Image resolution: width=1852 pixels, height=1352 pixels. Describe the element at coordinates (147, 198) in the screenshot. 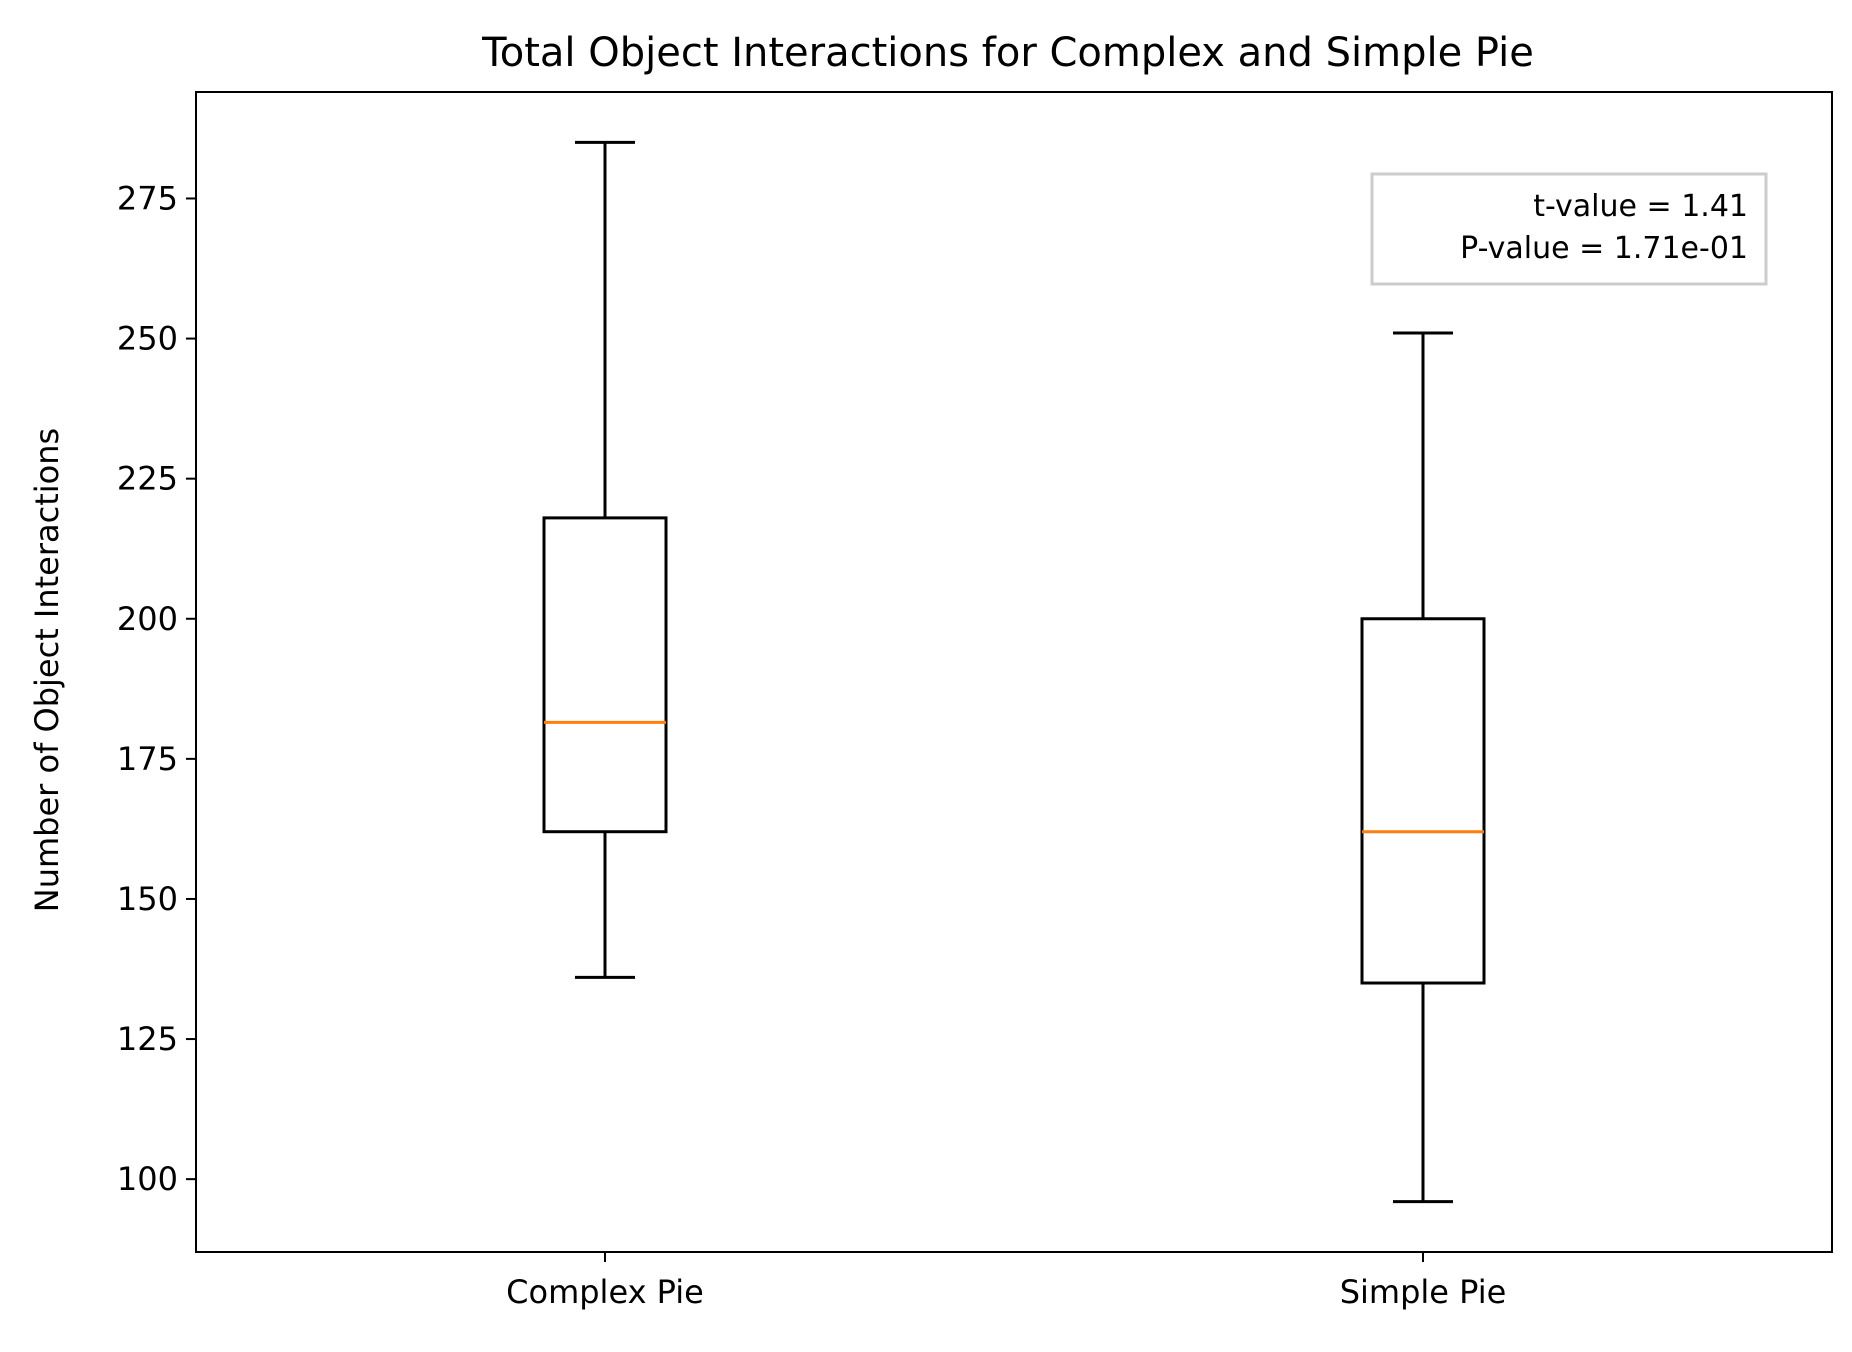

I see `y-tick-label: 275` at that location.